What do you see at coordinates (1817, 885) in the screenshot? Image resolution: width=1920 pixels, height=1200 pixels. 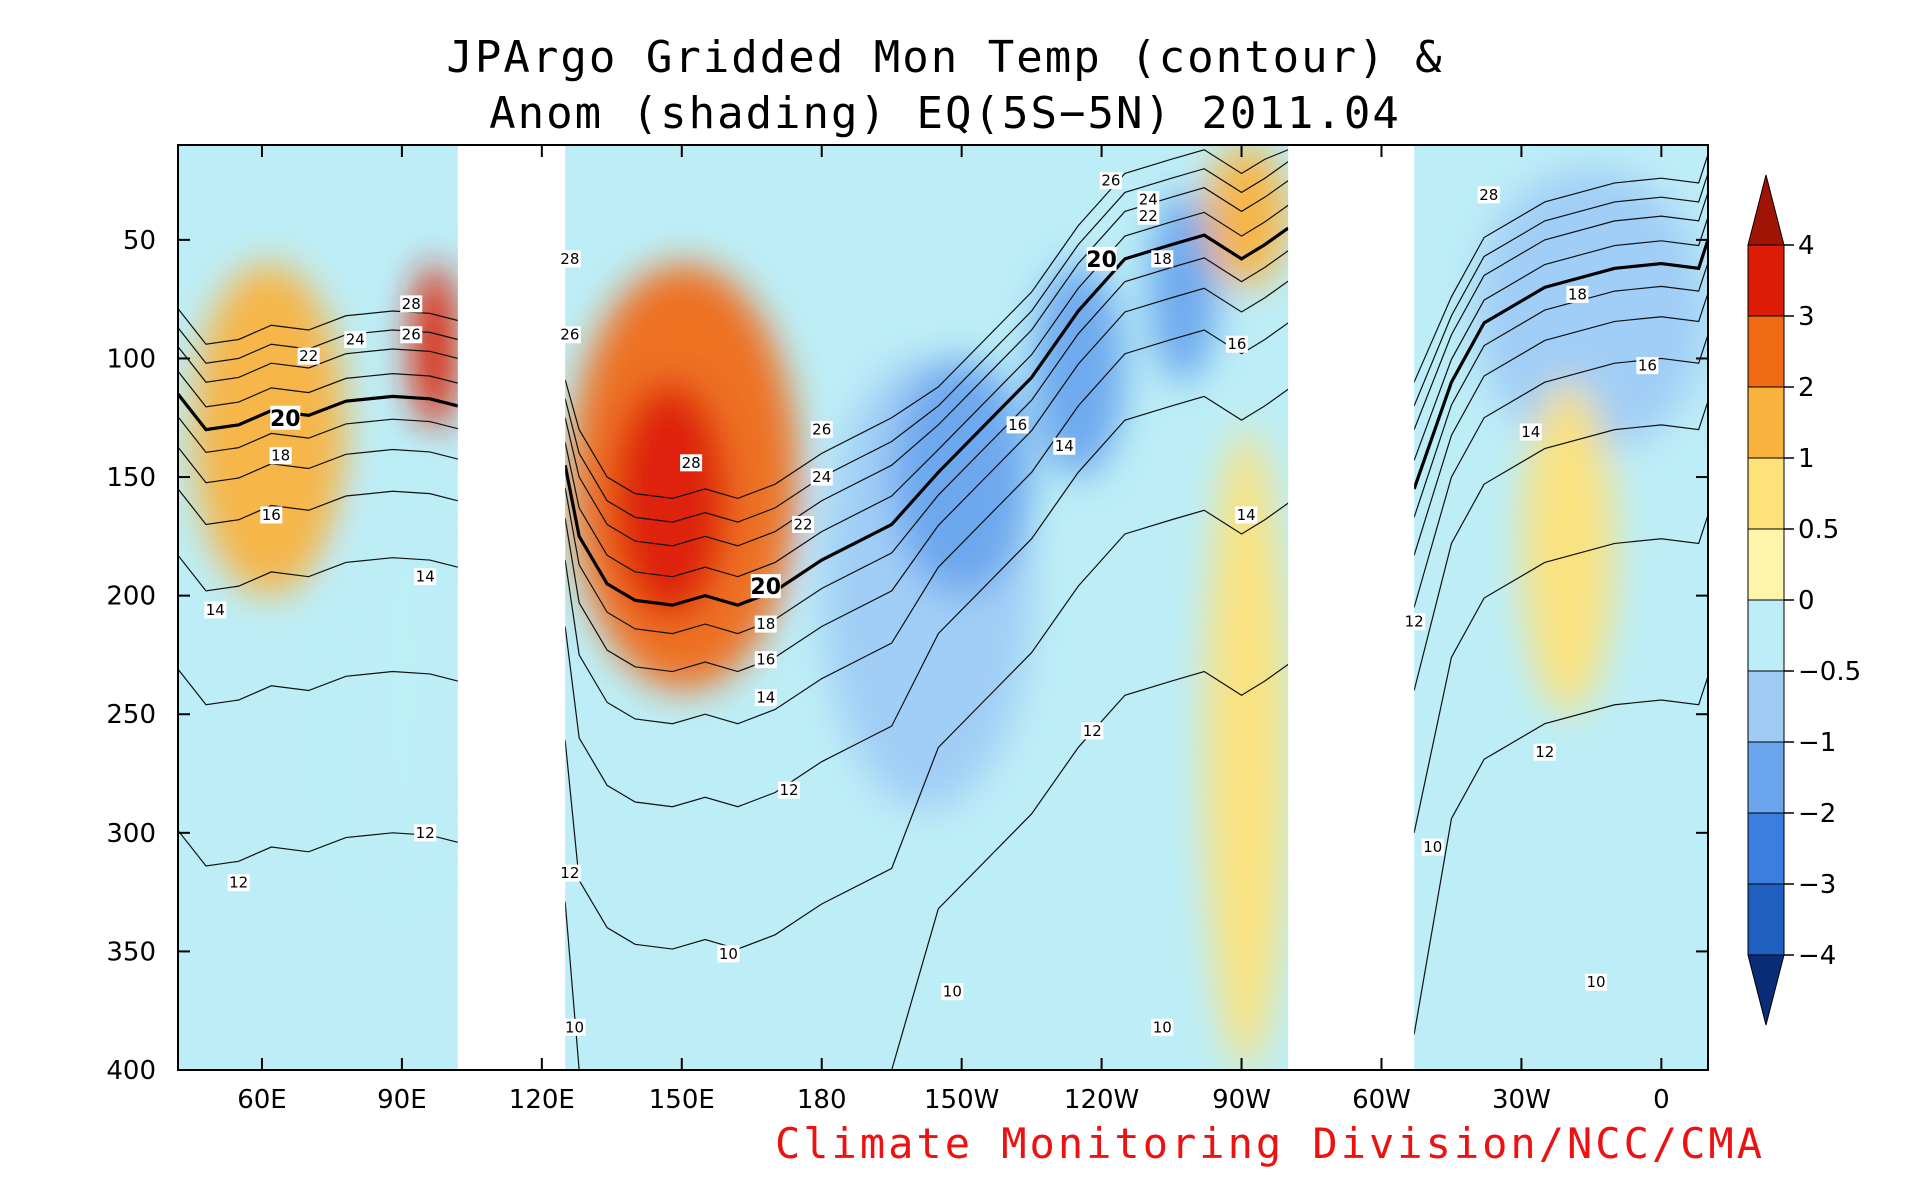 I see `colorbar-label: −3` at bounding box center [1817, 885].